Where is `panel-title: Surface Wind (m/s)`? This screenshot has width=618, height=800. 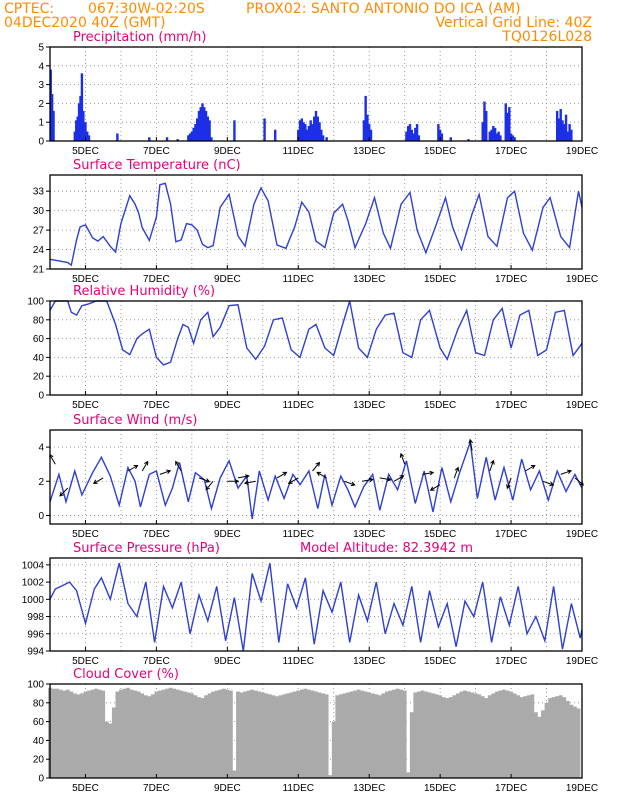
panel-title: Surface Wind (m/s) is located at coordinates (135, 420).